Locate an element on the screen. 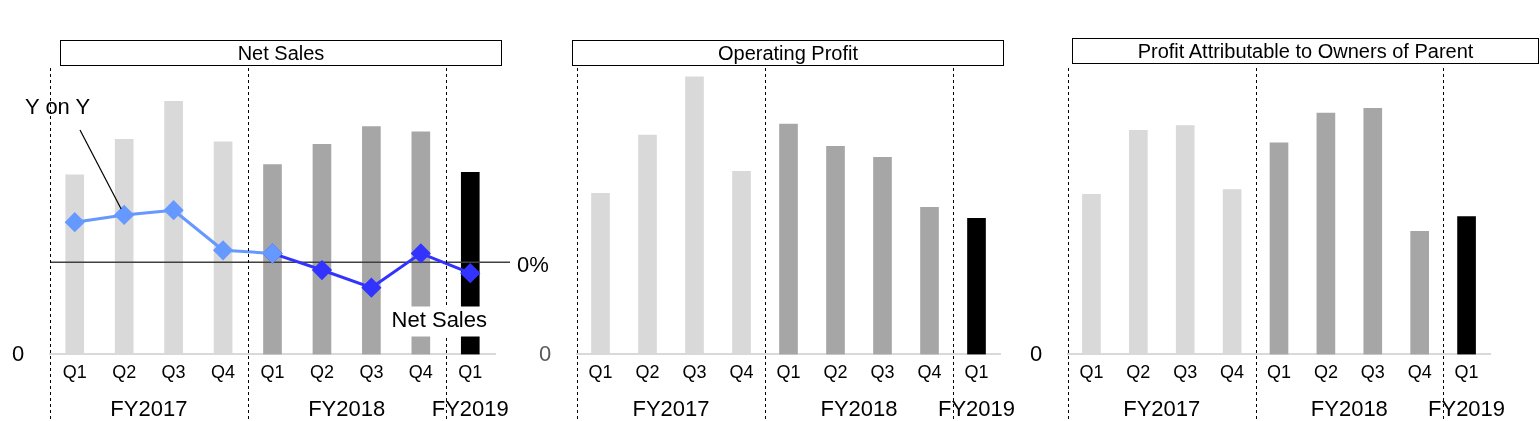 The image size is (1540, 421). series-label: Net Sales is located at coordinates (439, 320).